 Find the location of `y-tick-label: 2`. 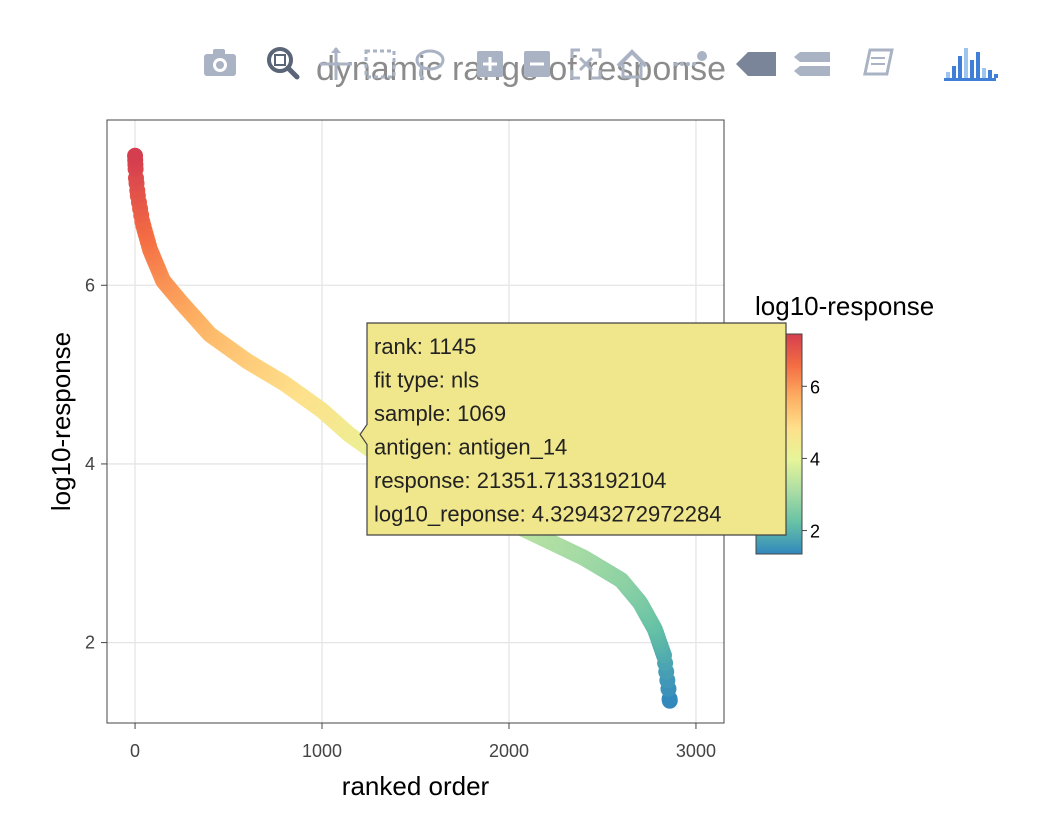

y-tick-label: 2 is located at coordinates (90, 643).